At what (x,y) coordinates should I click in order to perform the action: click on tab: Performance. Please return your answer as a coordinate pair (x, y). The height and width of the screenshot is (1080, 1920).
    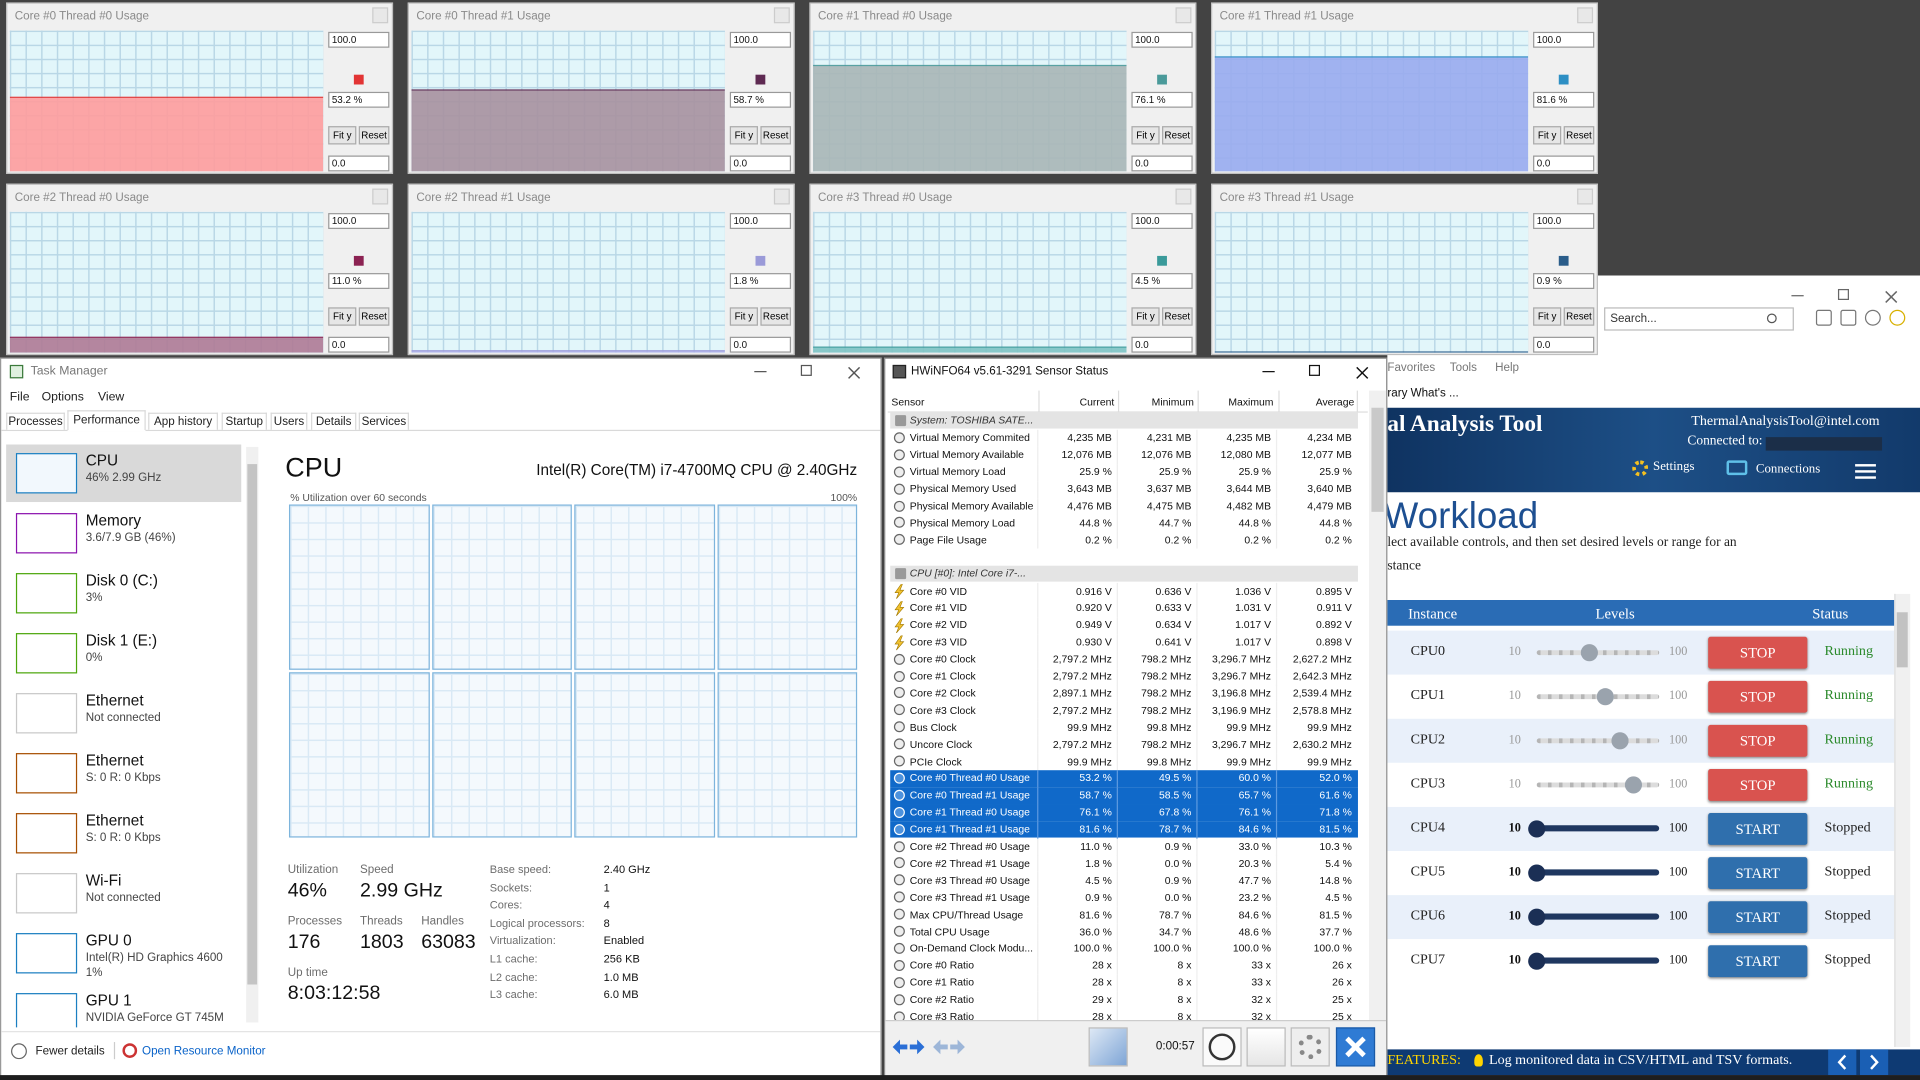
    Looking at the image, I should click on (106, 421).